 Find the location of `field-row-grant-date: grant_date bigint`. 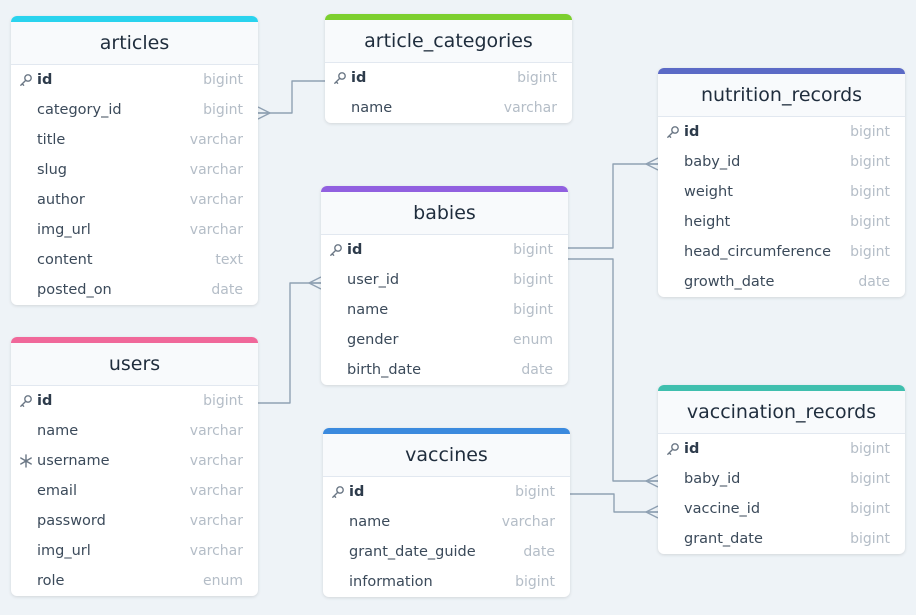

field-row-grant-date: grant_date bigint is located at coordinates (781, 539).